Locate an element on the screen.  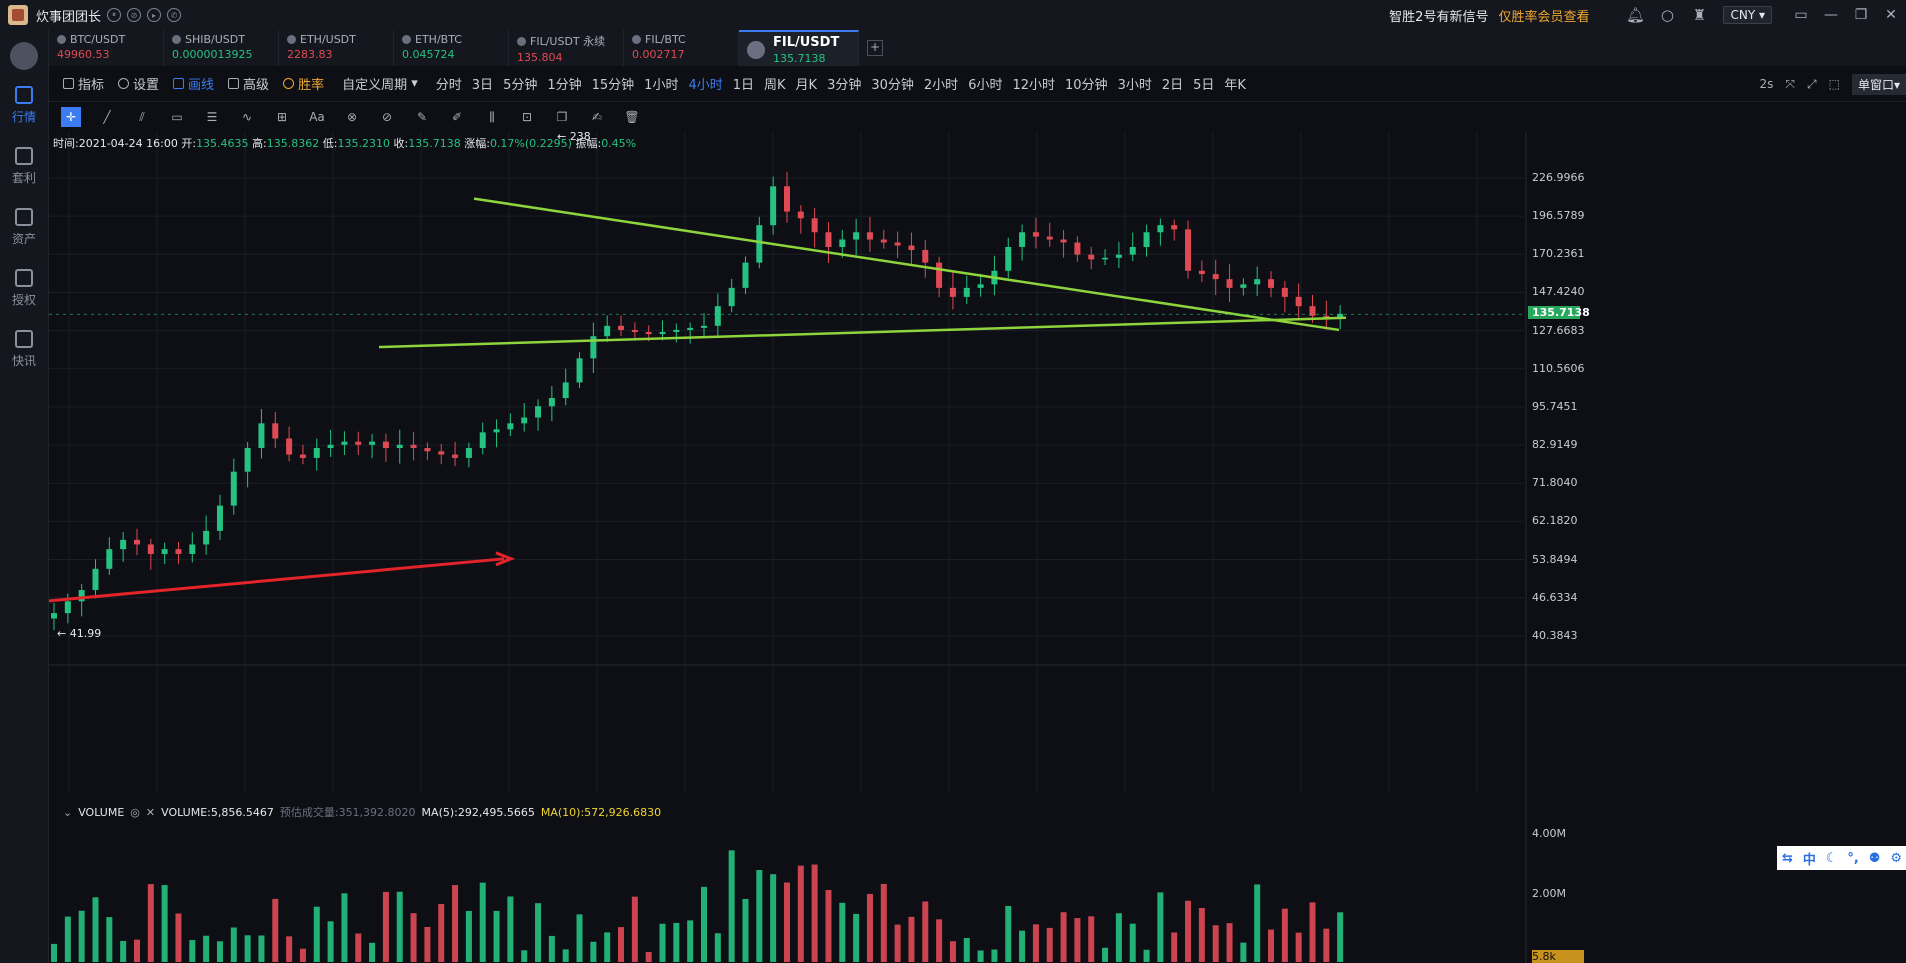
ime-toolbar: ⇆ 中 ☾ °, ⚉ ⚙ is located at coordinates (1841, 858).